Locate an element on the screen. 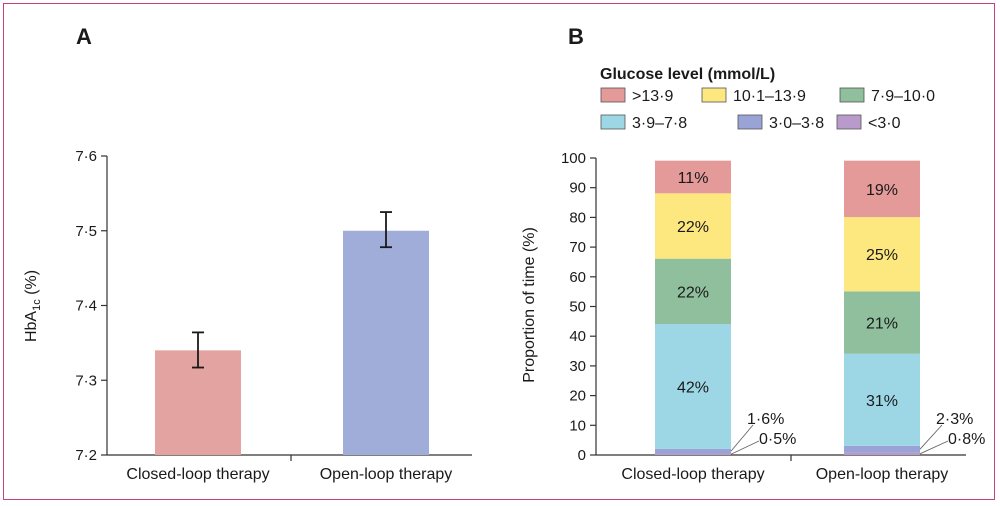 This screenshot has height=506, width=1000. panel-b-callout-label: 0·5% is located at coordinates (777, 439).